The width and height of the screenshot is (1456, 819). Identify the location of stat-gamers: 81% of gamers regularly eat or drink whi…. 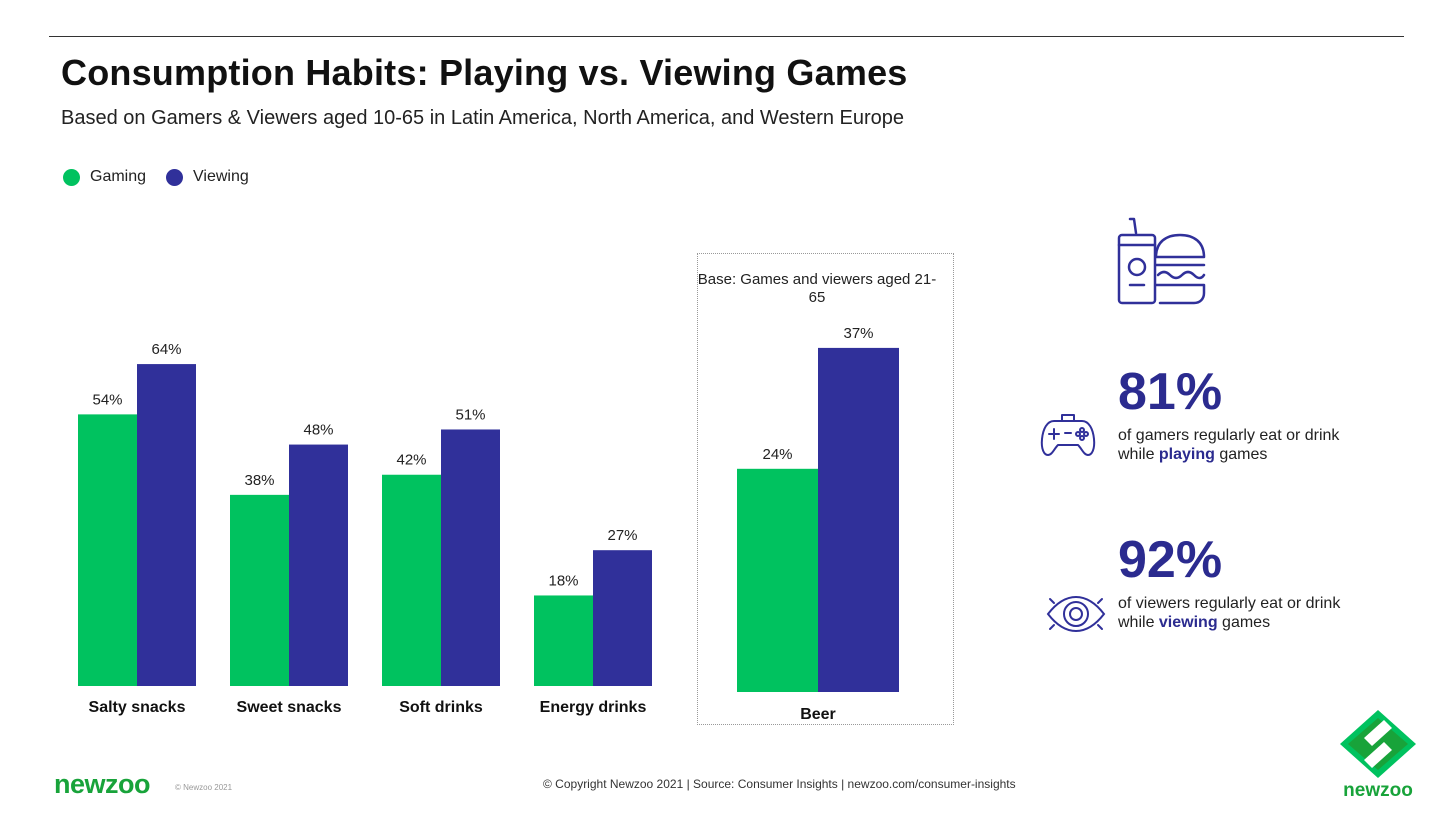
(1233, 415).